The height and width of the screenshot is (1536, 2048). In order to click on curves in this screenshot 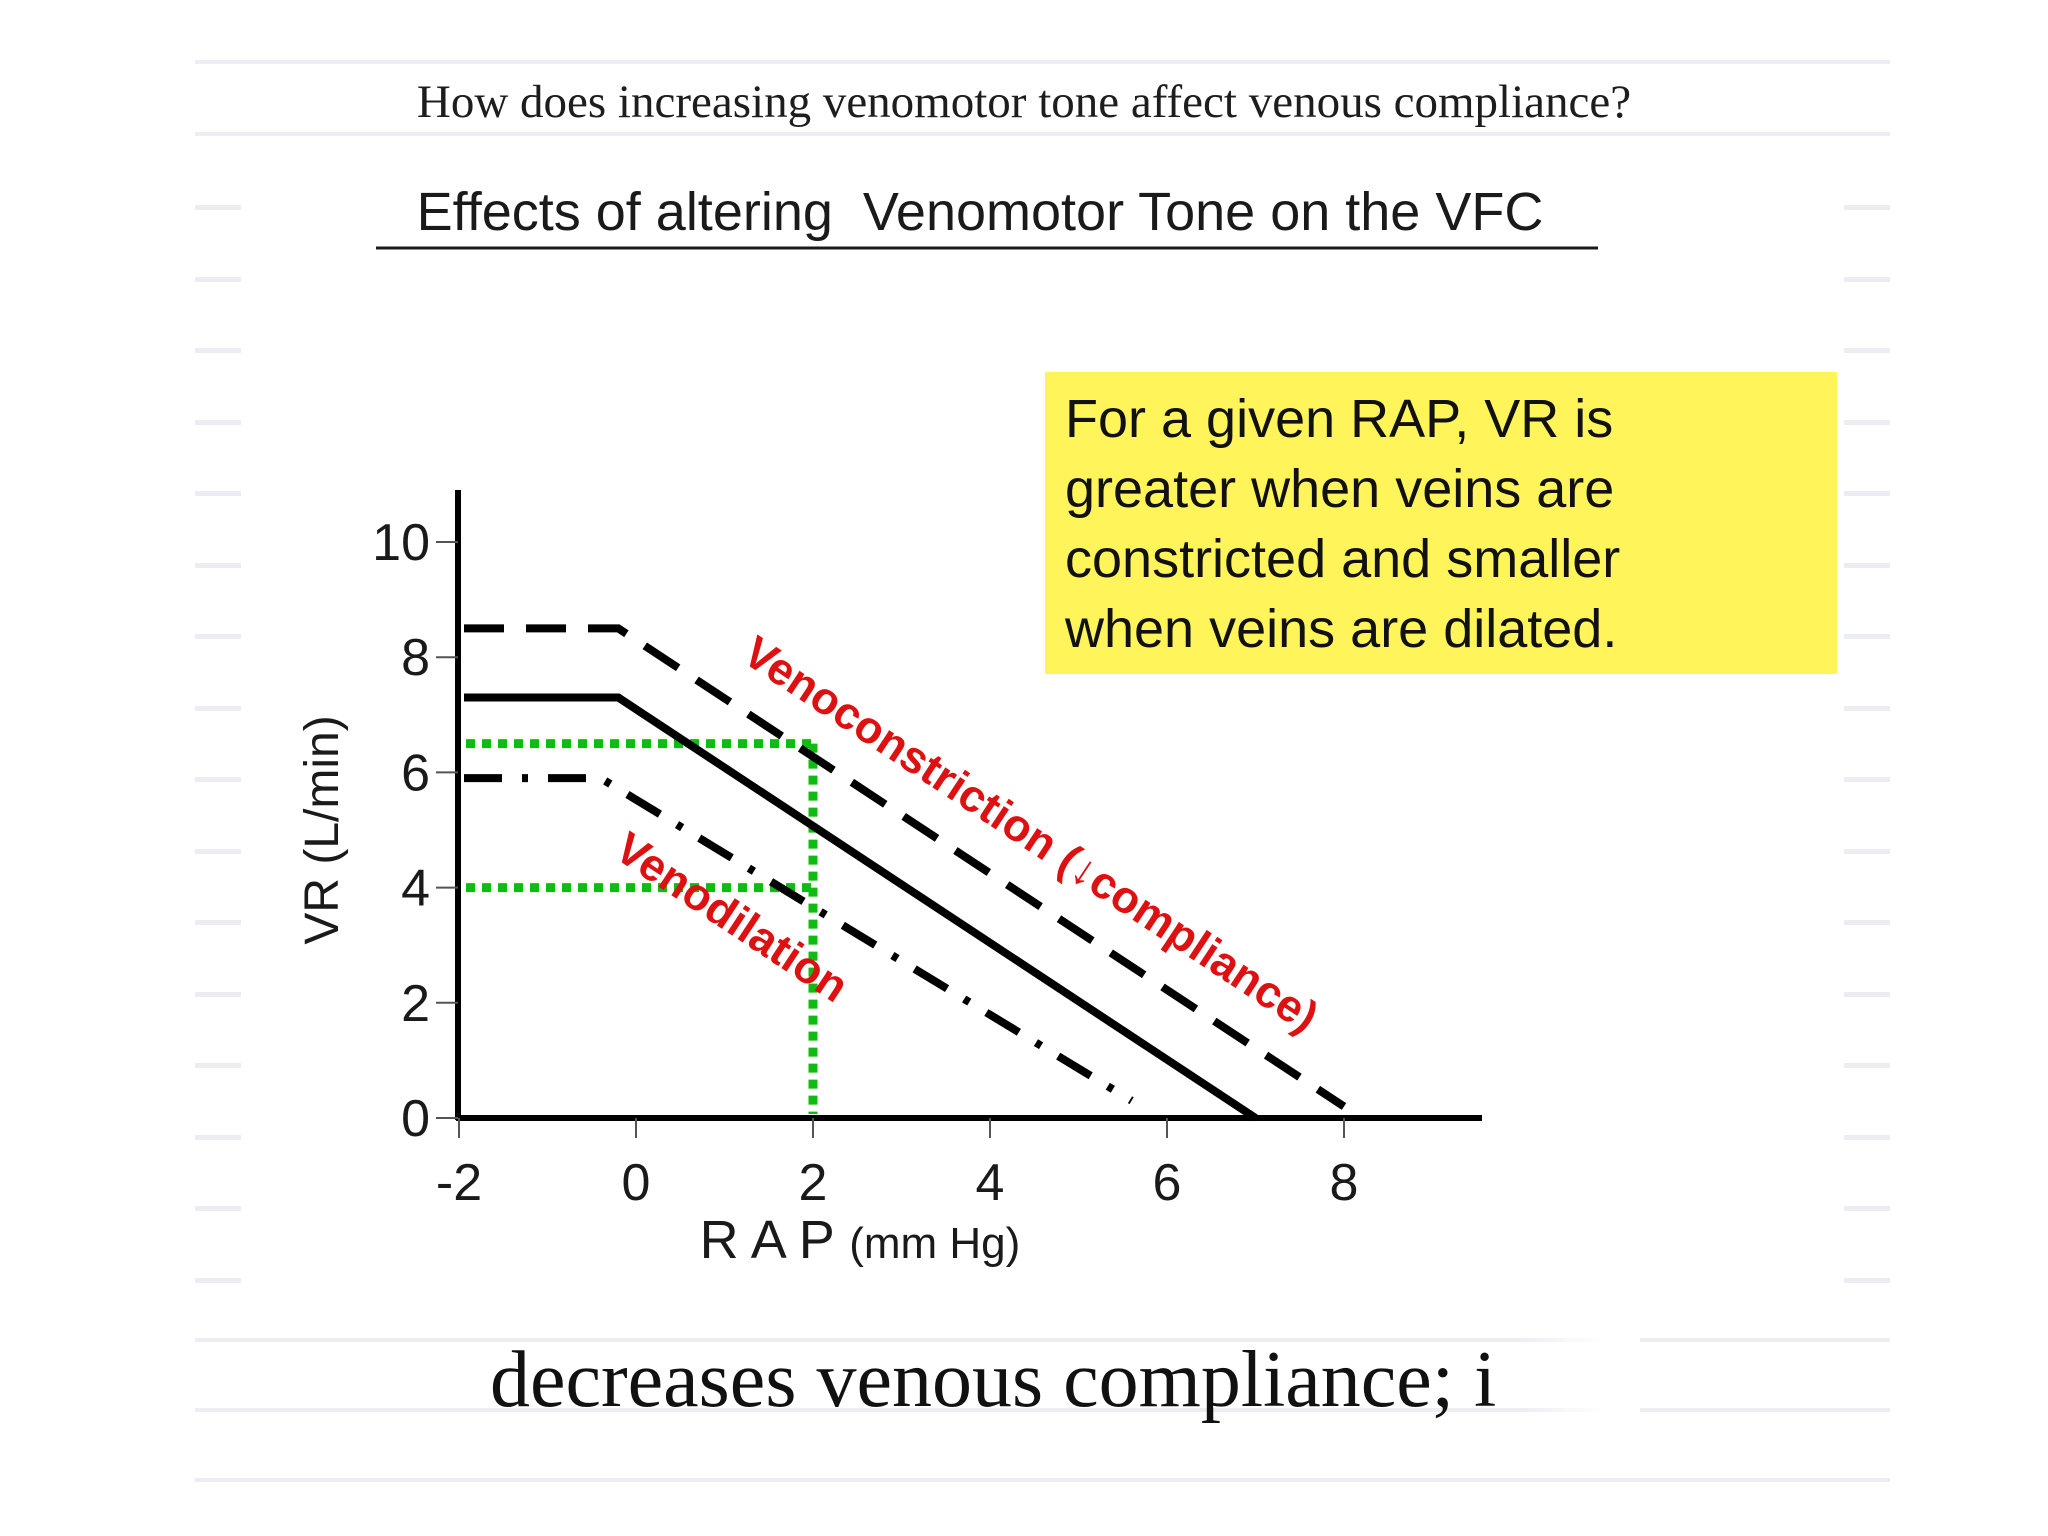, I will do `click(905, 873)`.